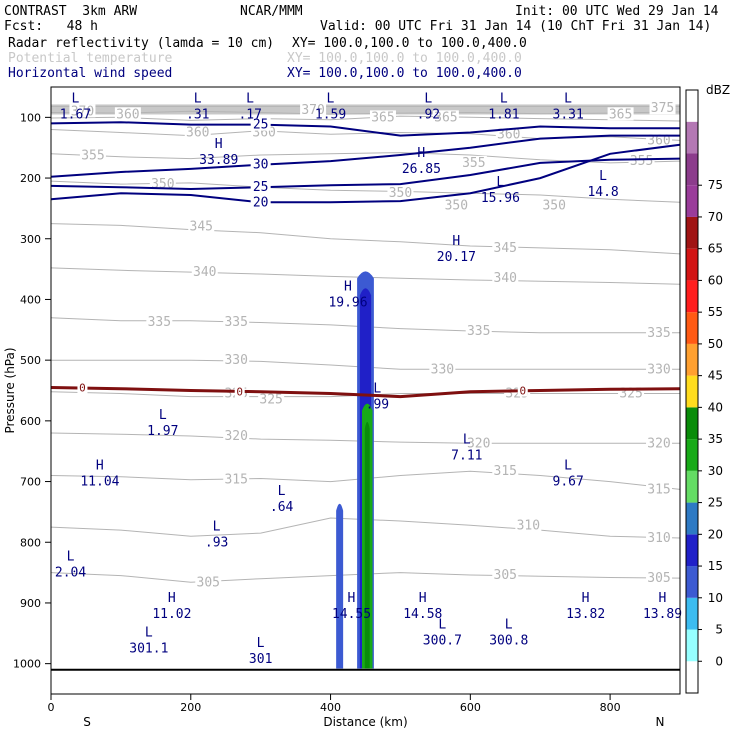 This screenshot has height=740, width=740. What do you see at coordinates (204, 272) in the screenshot?
I see `theta-label: 340` at bounding box center [204, 272].